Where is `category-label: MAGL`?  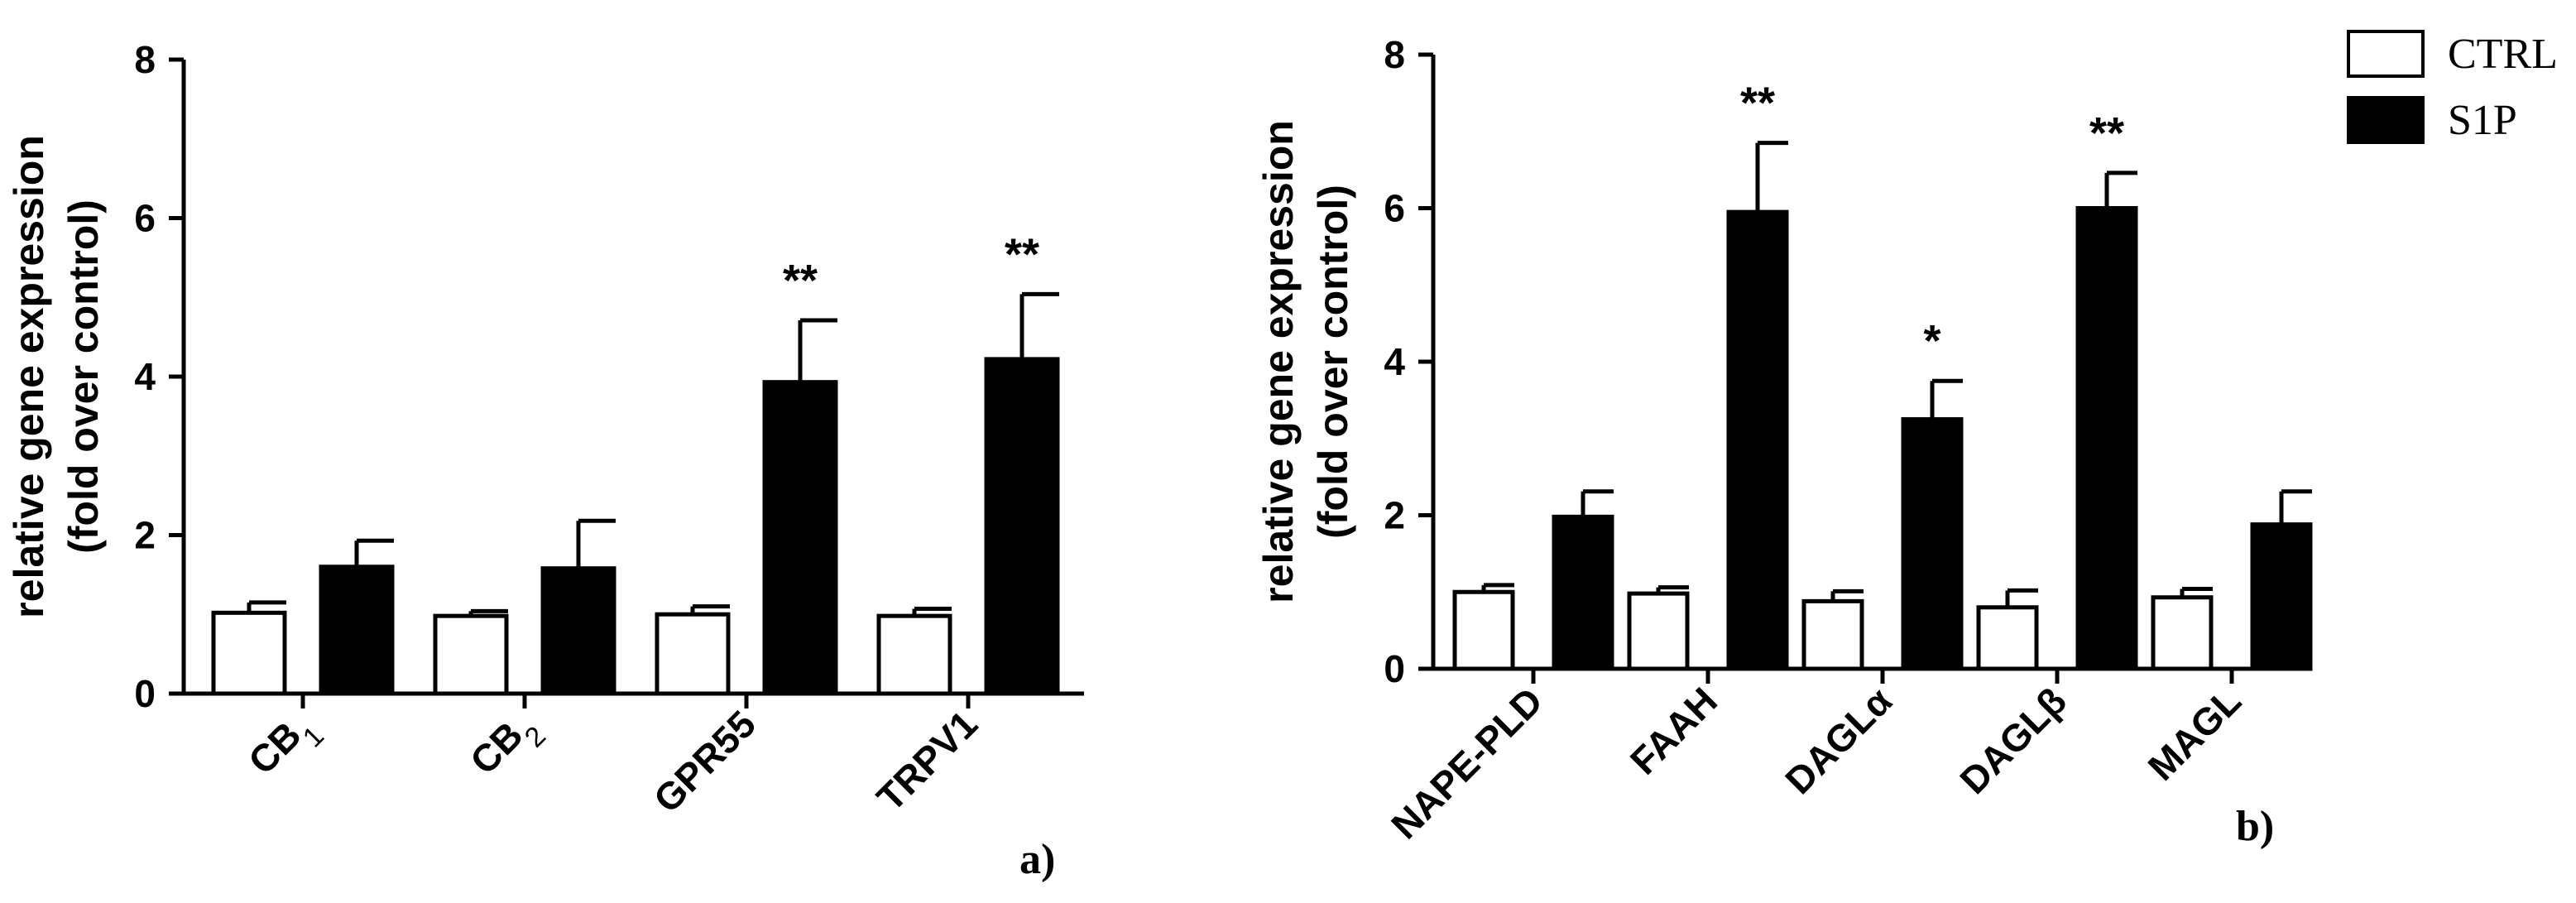
category-label: MAGL is located at coordinates (2195, 734).